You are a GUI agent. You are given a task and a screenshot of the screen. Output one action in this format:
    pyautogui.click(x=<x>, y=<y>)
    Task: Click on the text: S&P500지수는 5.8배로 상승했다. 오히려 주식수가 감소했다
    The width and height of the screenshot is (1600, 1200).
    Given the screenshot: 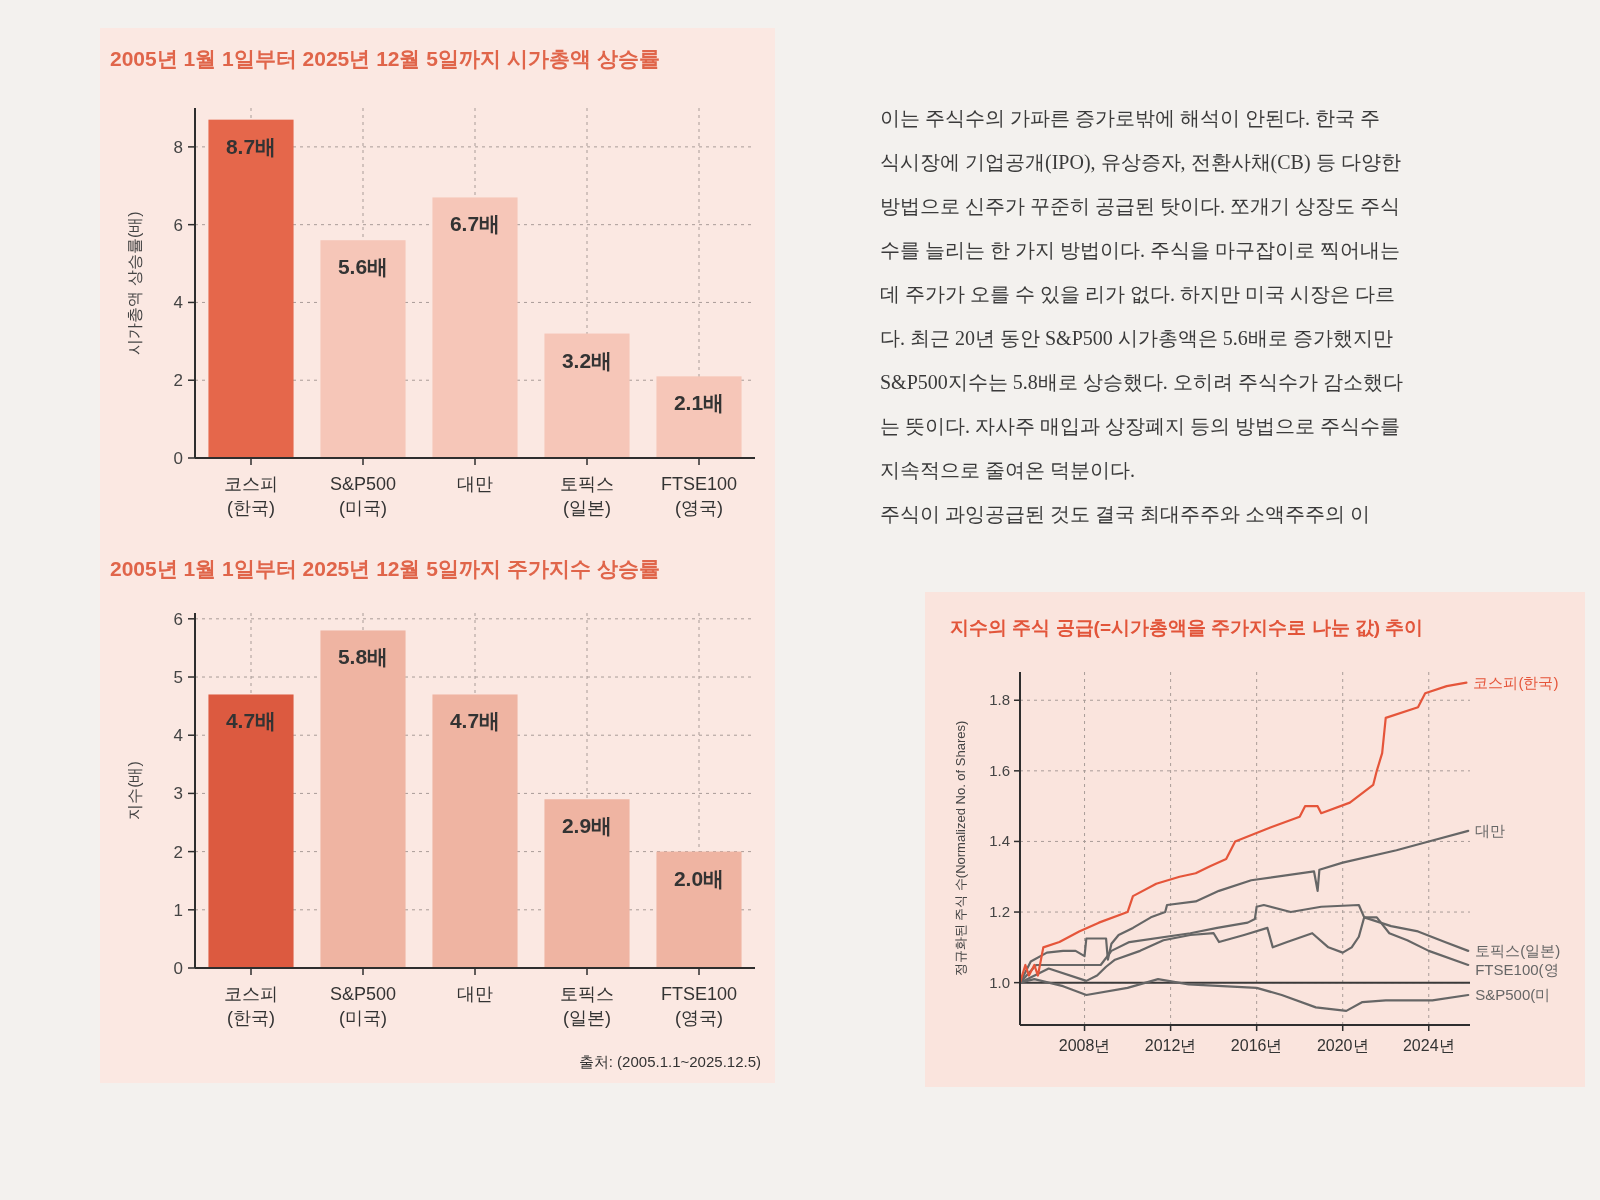 What is the action you would take?
    pyautogui.click(x=1141, y=382)
    